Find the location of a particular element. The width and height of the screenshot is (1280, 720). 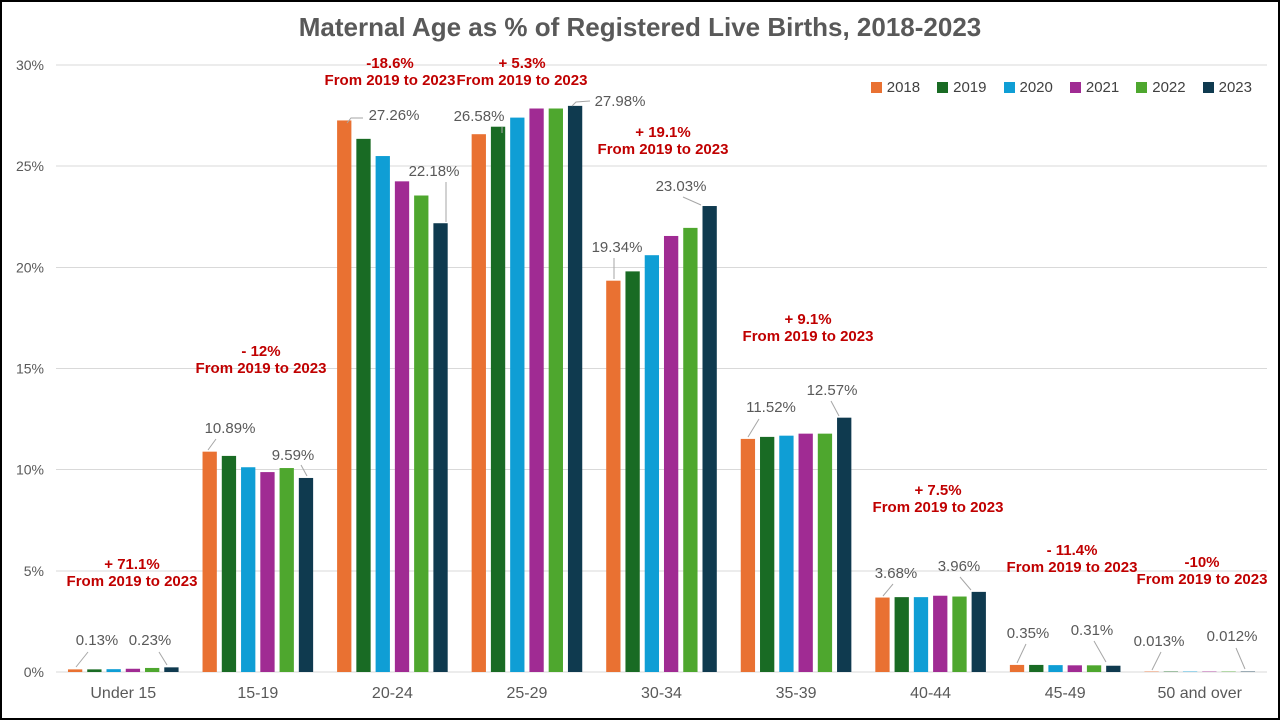

data-label: 10.89% is located at coordinates (230, 428).